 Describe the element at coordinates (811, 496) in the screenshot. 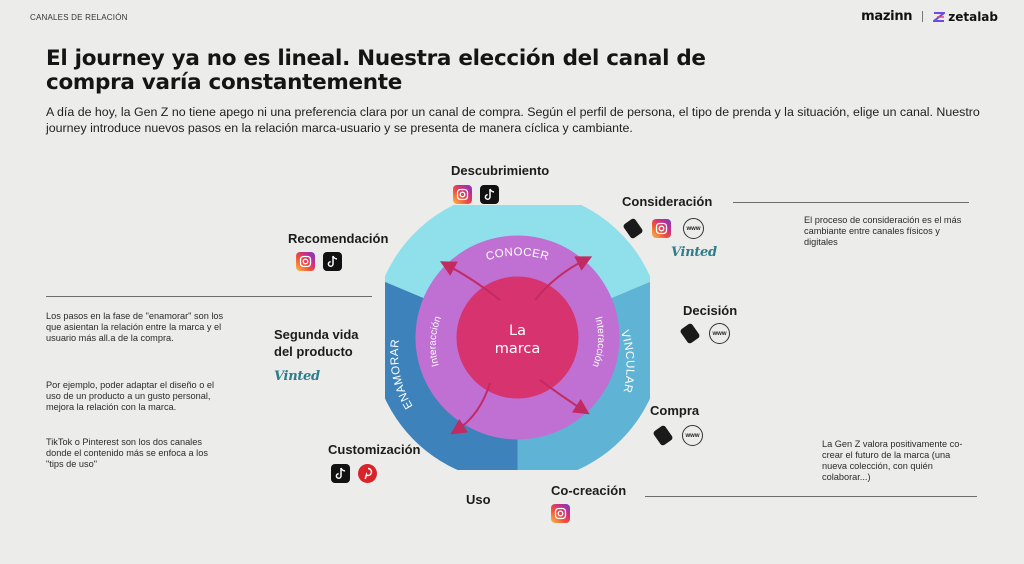

I see `cocreacion-divider` at that location.